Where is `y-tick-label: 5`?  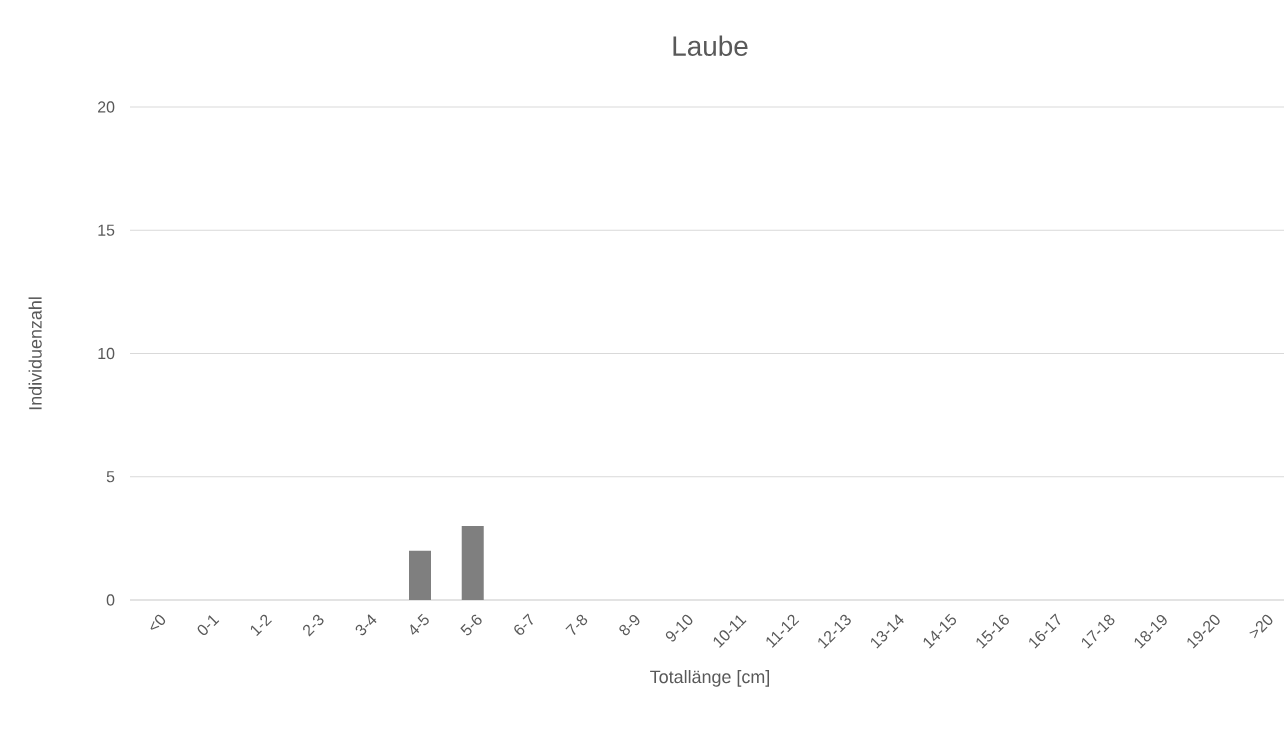 y-tick-label: 5 is located at coordinates (110, 477).